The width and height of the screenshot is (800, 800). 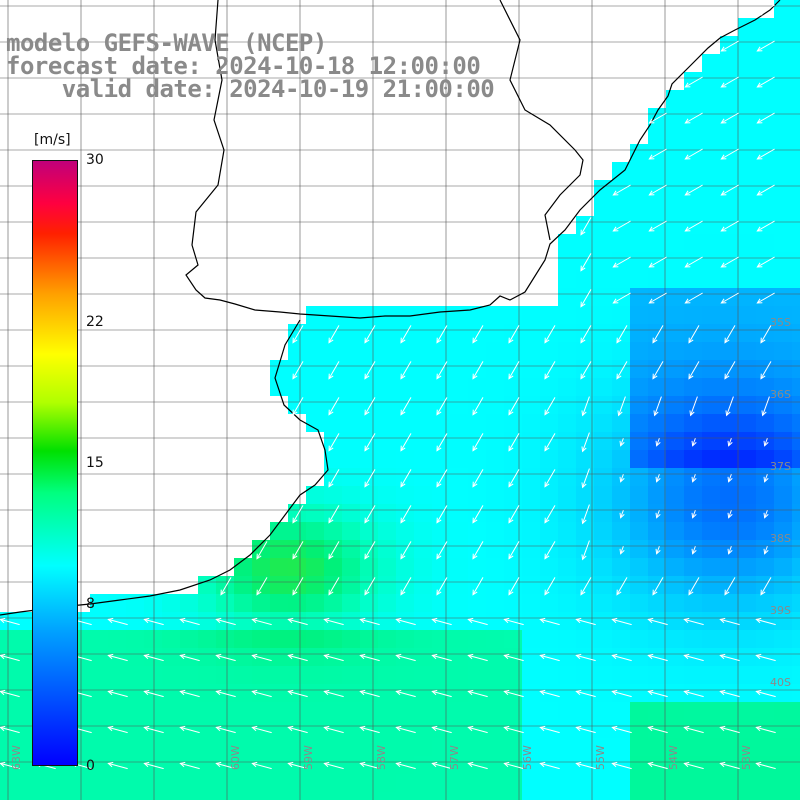 I want to click on legend-tick-30: 30, so click(x=95, y=160).